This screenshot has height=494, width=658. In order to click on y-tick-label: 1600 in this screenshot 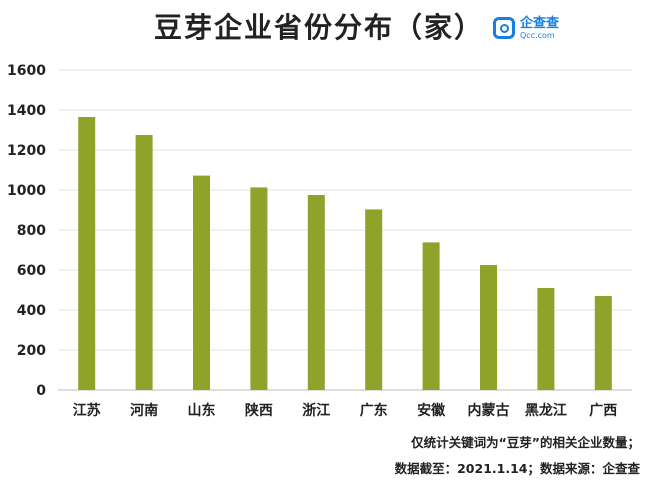, I will do `click(26, 71)`.